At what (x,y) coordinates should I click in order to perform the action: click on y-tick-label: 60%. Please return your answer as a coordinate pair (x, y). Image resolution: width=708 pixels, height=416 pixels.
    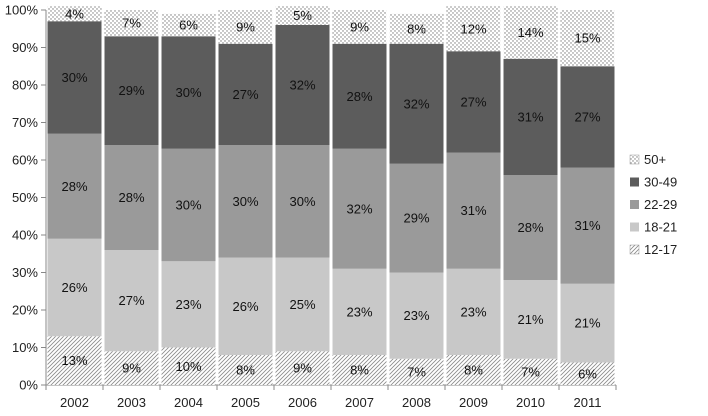
    Looking at the image, I should click on (25, 160).